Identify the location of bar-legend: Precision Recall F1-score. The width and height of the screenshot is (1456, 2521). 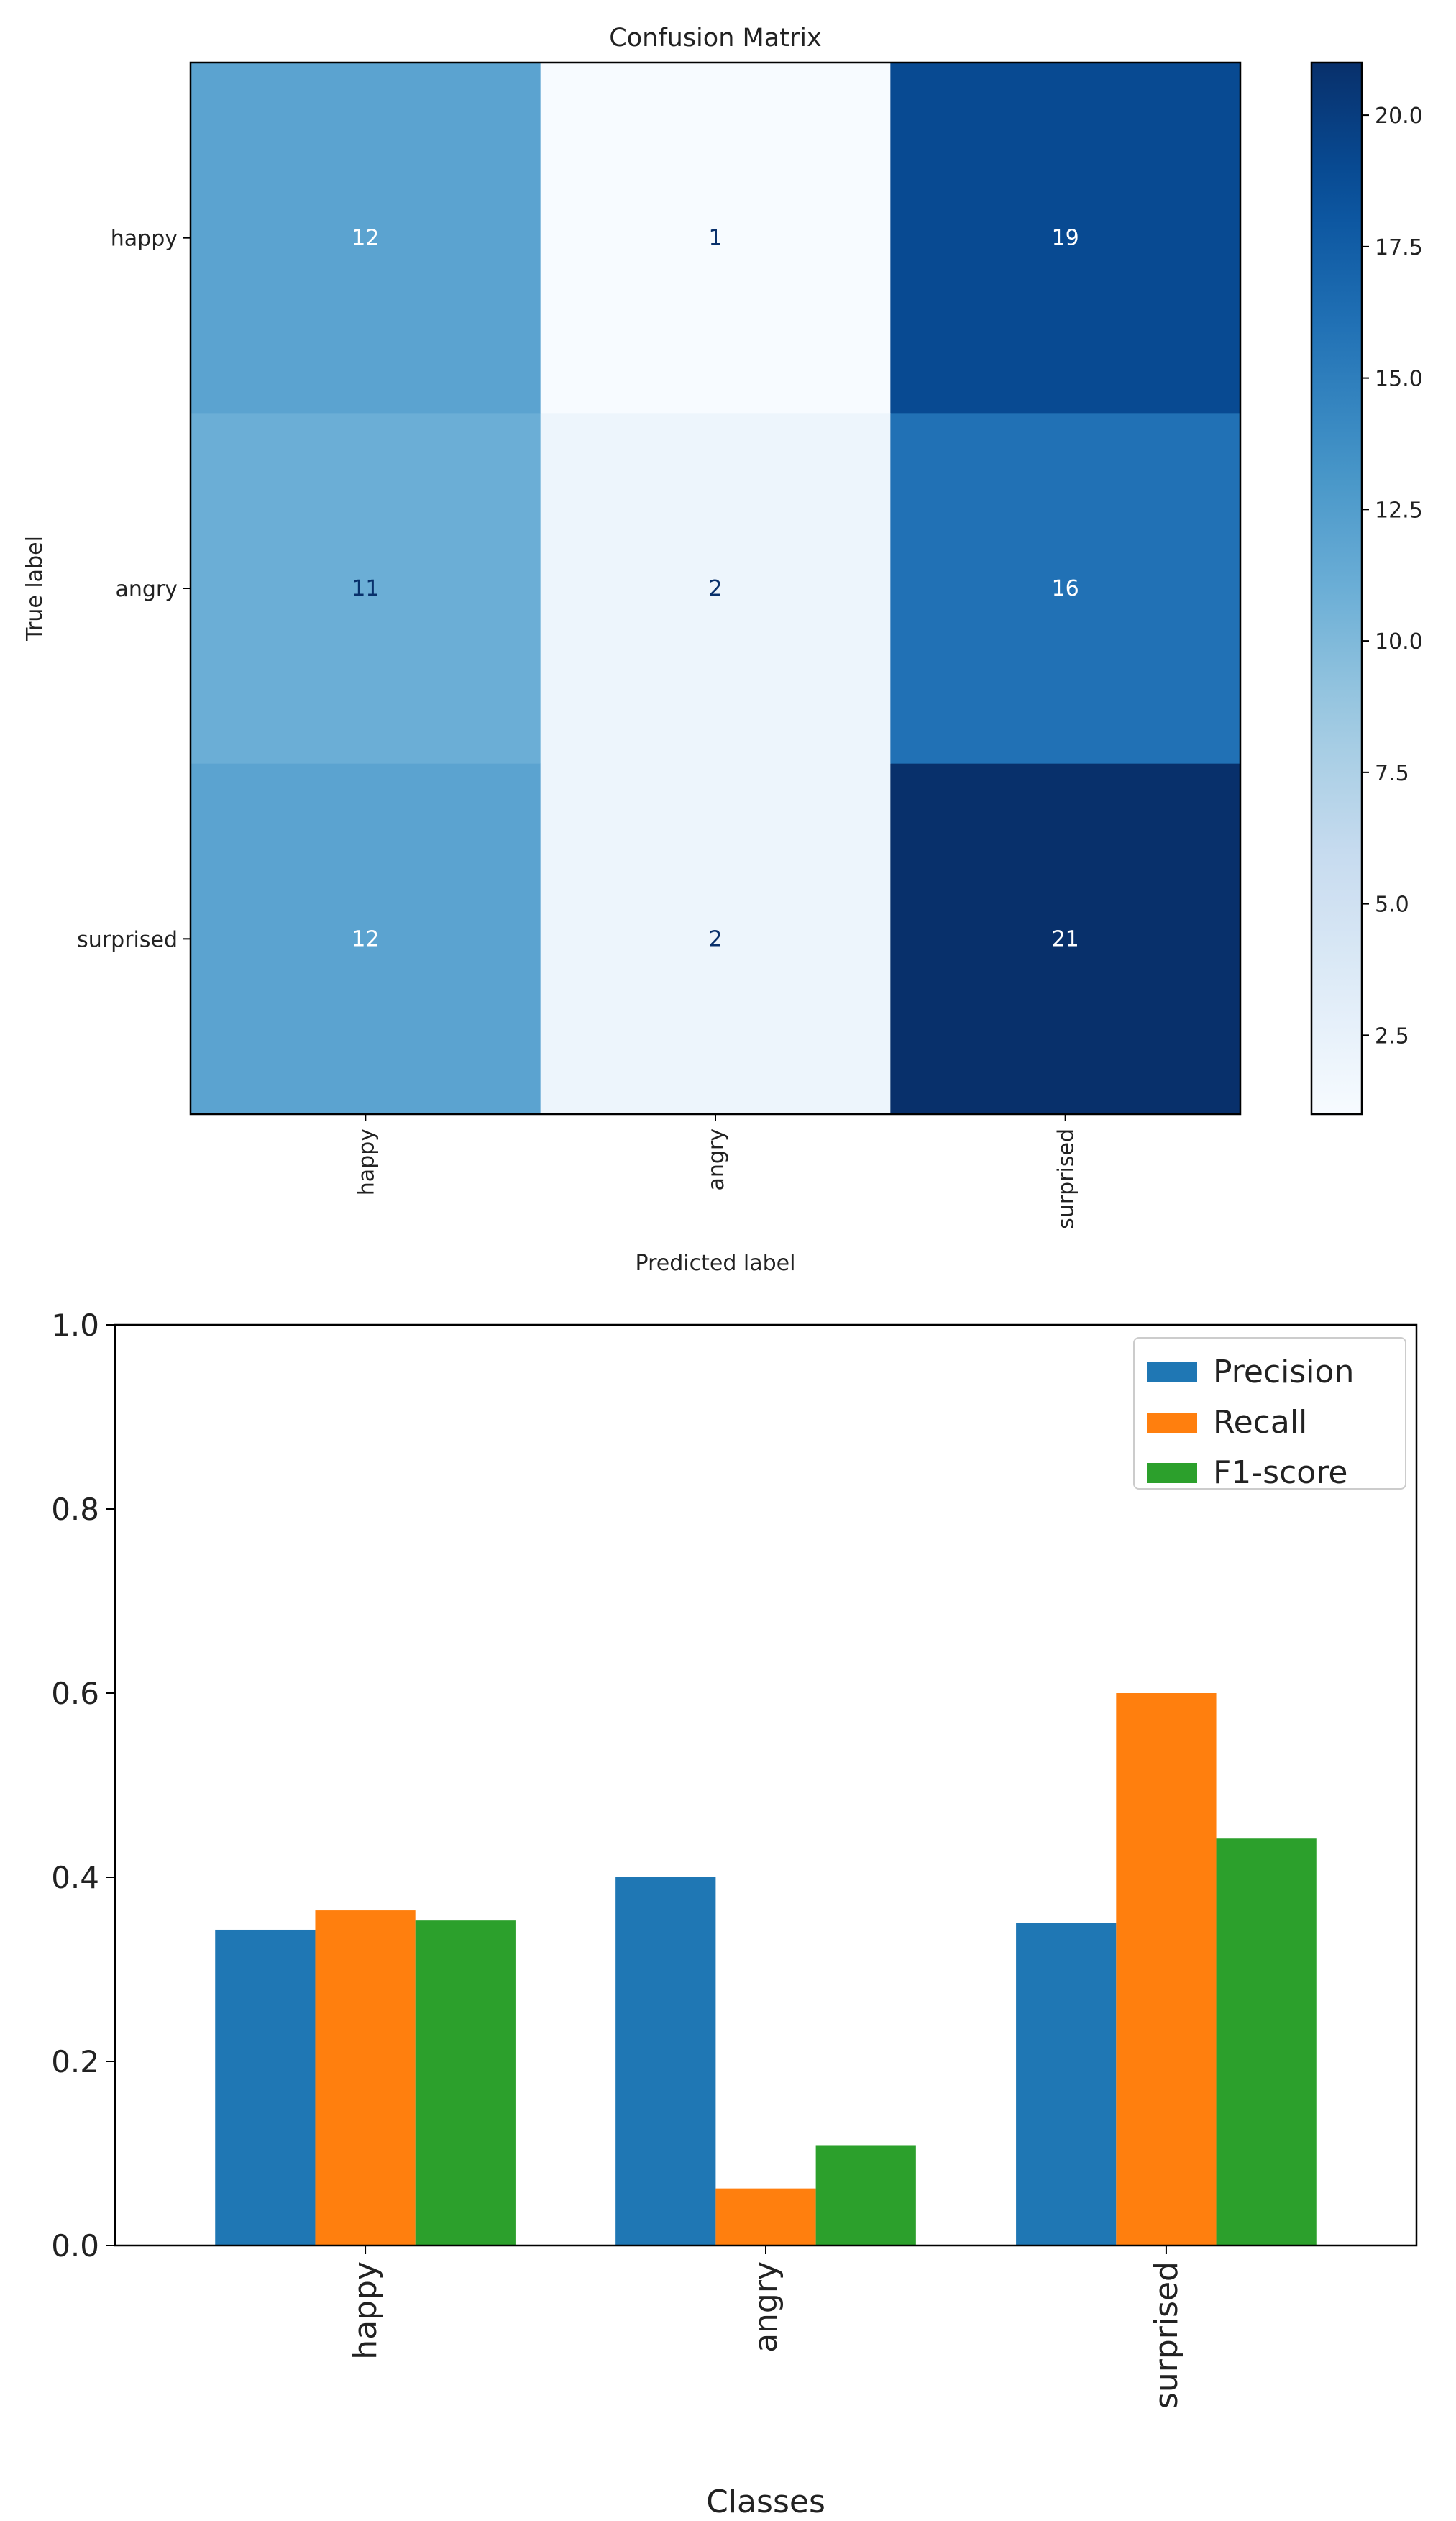
(1269, 1414).